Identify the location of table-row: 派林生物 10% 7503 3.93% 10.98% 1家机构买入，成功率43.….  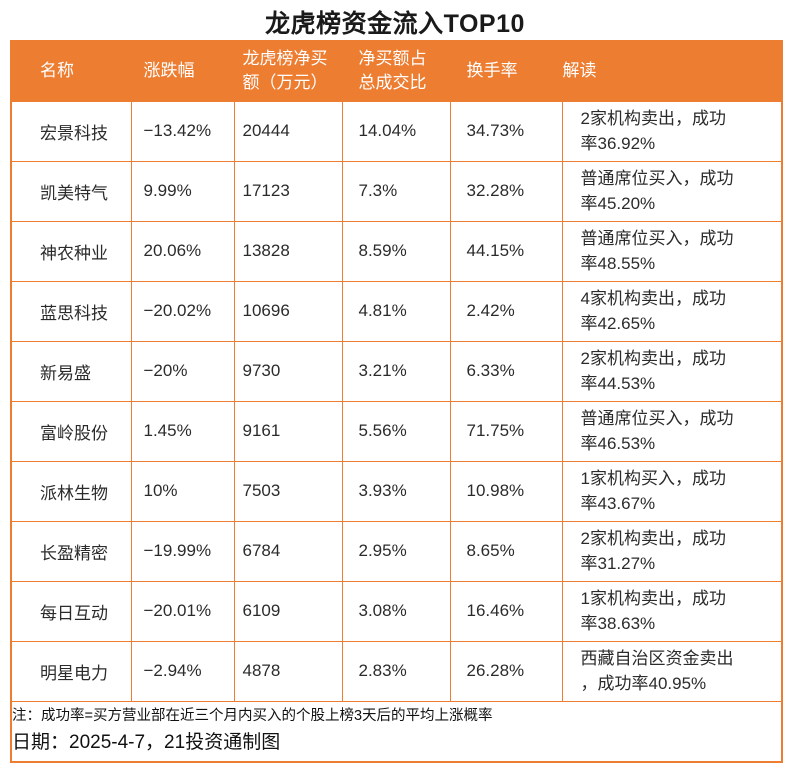
(396, 491).